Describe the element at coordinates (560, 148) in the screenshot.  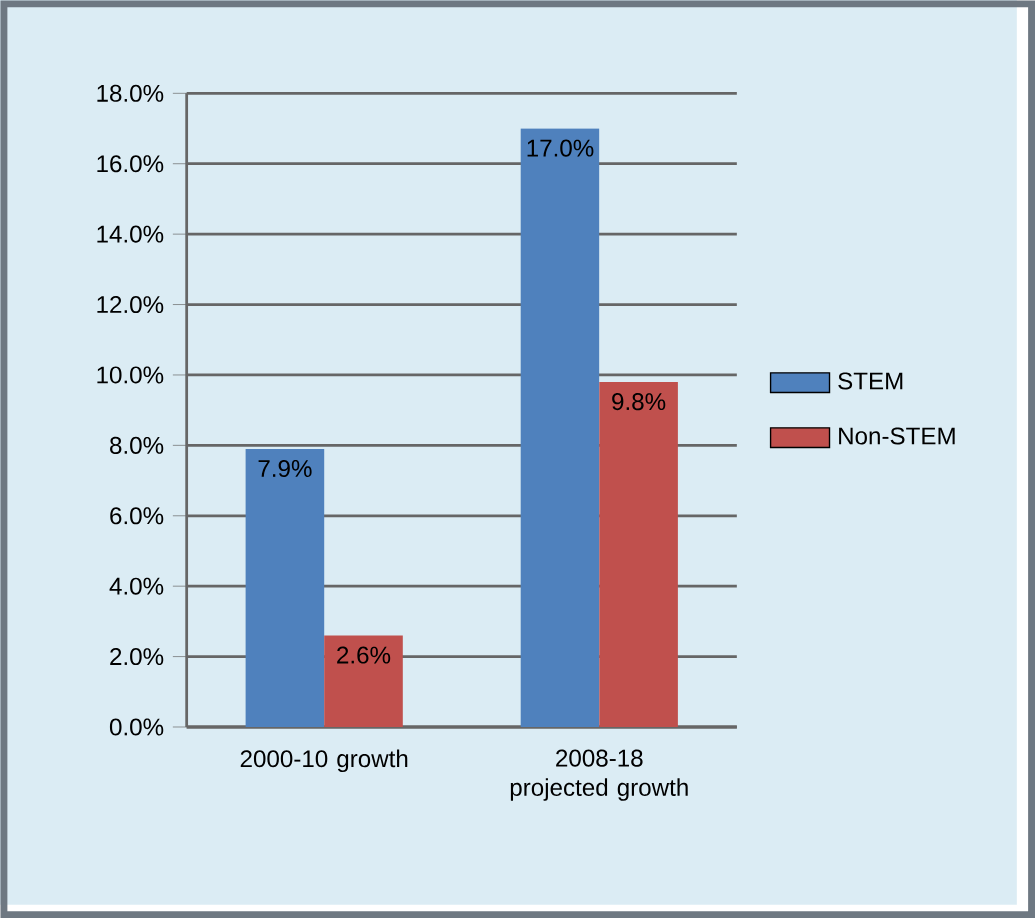
I see `data-label: 17.0%` at that location.